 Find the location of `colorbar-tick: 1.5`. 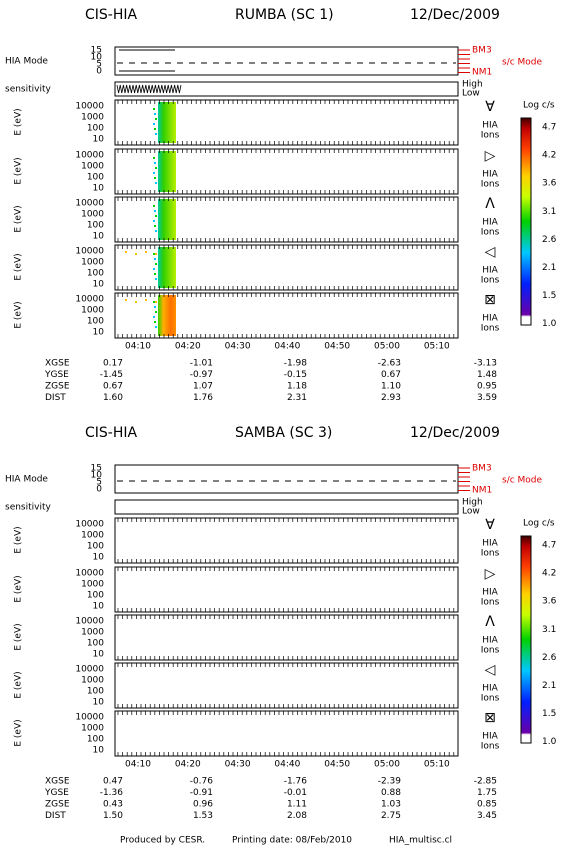

colorbar-tick: 1.5 is located at coordinates (549, 296).